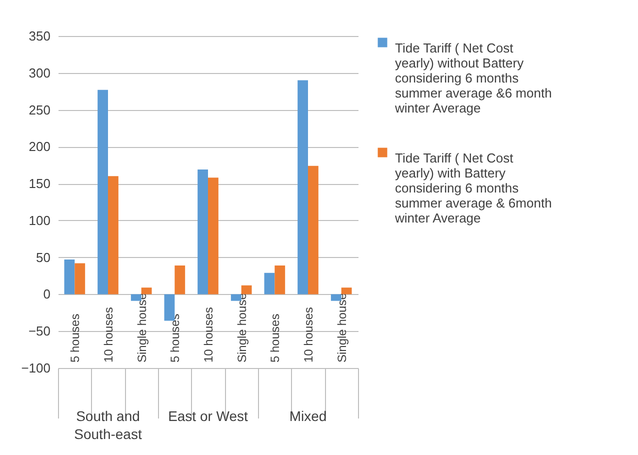 The image size is (638, 455). What do you see at coordinates (39, 220) in the screenshot?
I see `y-tick-label: 100` at bounding box center [39, 220].